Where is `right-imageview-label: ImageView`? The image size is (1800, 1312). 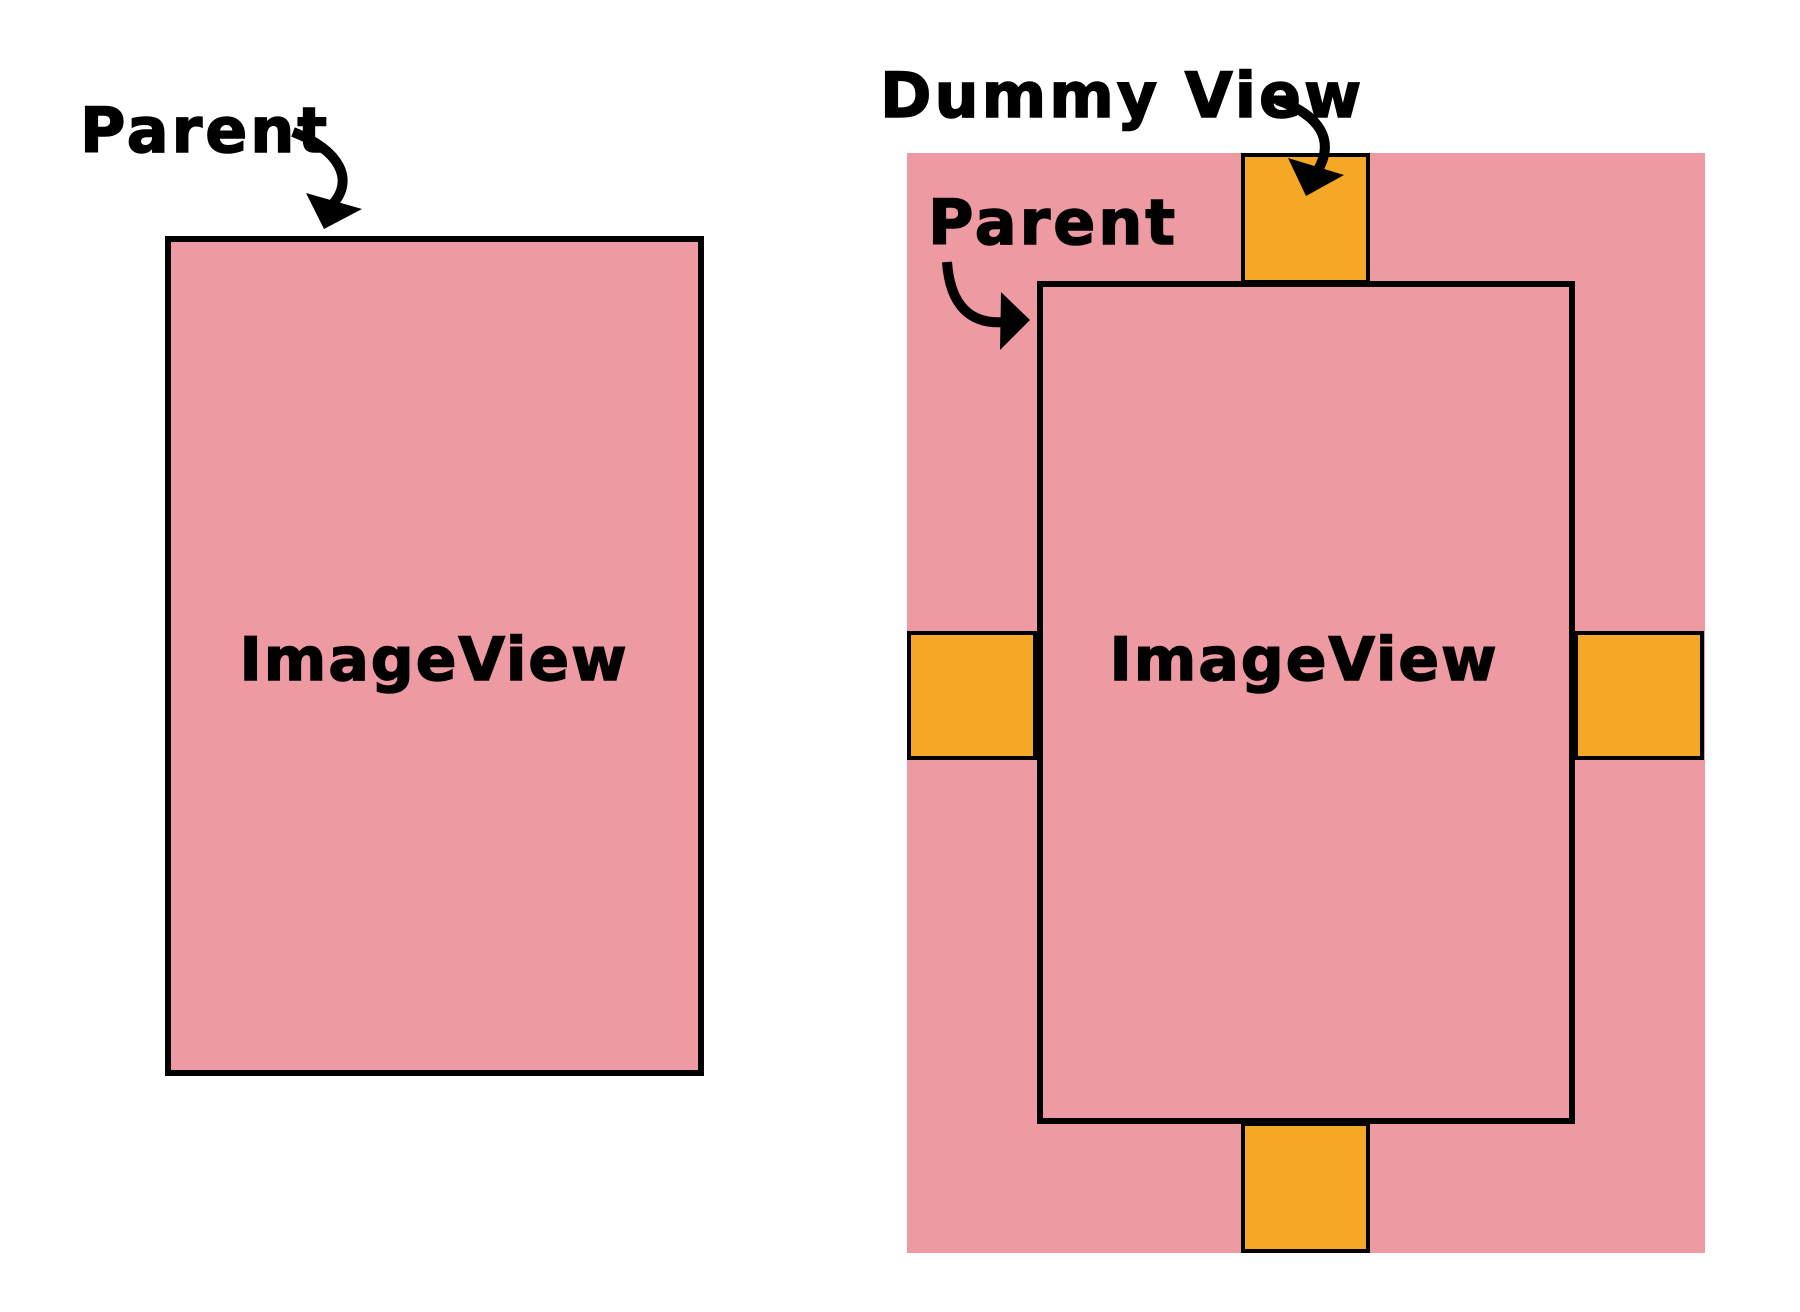
right-imageview-label: ImageView is located at coordinates (1303, 660).